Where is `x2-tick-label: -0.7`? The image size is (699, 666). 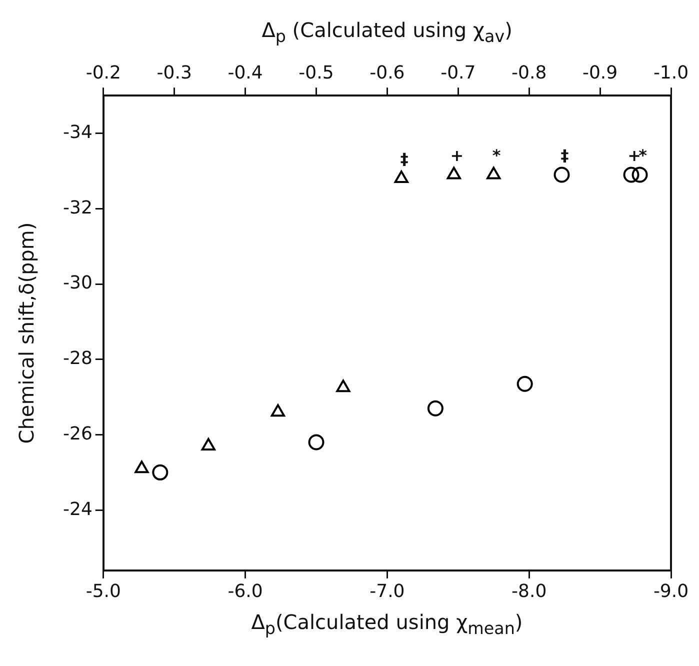
x2-tick-label: -0.7 is located at coordinates (458, 73).